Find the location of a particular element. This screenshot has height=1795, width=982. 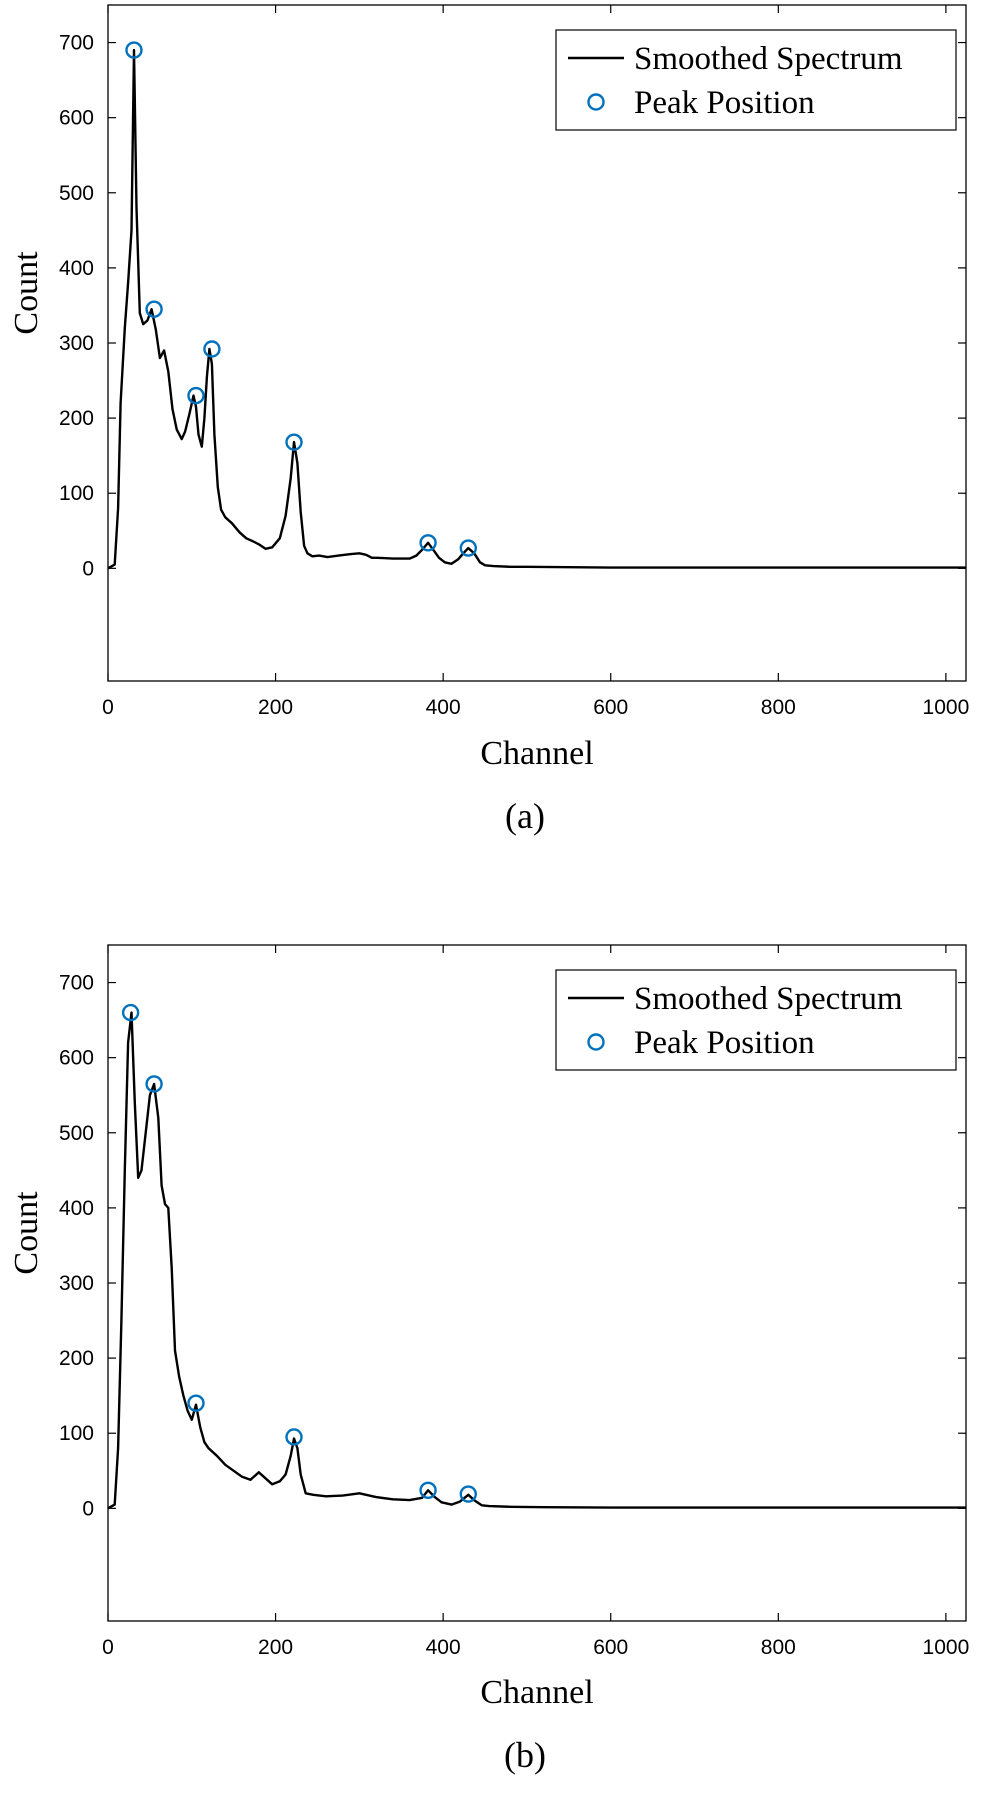

panel-label: (b) is located at coordinates (525, 1755).